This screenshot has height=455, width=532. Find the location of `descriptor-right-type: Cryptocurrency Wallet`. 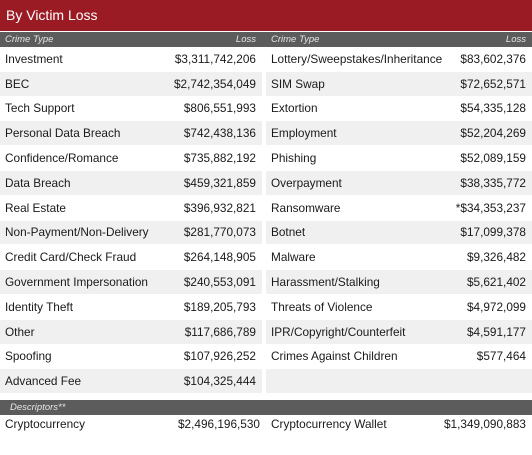

descriptor-right-type: Cryptocurrency Wallet is located at coordinates (329, 424).